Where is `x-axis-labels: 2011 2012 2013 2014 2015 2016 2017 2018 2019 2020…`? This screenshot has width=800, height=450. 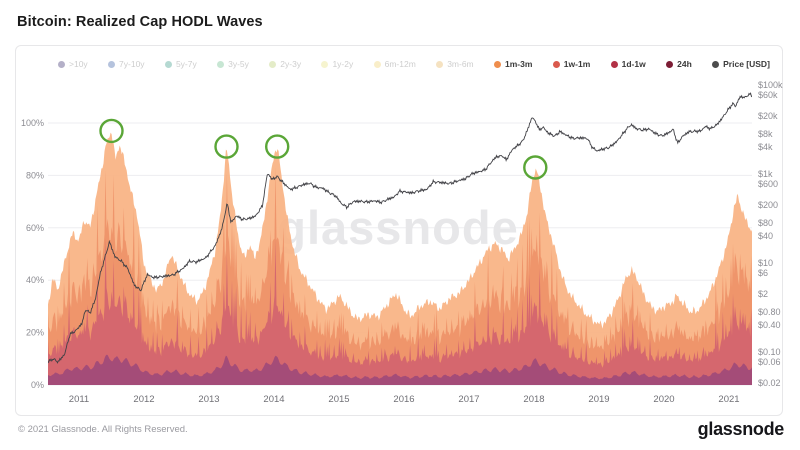 x-axis-labels: 2011 2012 2013 2014 2015 2016 2017 2018 2019 2020… is located at coordinates (404, 399).